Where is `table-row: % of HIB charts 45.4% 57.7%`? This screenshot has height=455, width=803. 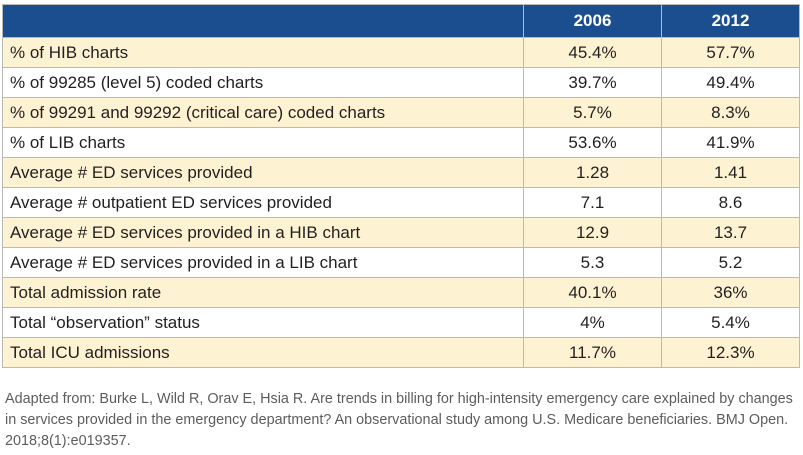 table-row: % of HIB charts 45.4% 57.7% is located at coordinates (401, 52).